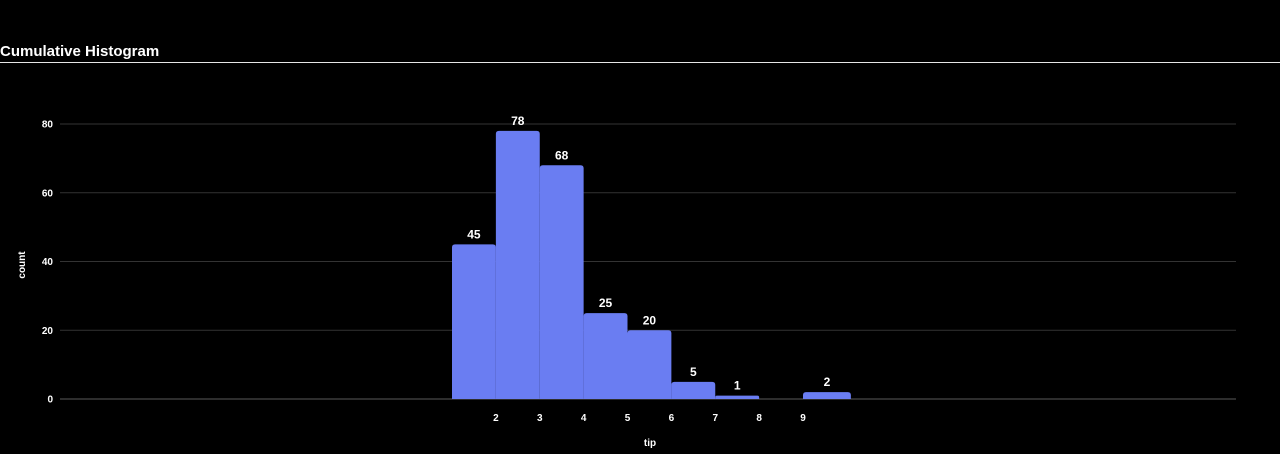 The width and height of the screenshot is (1280, 454). What do you see at coordinates (650, 320) in the screenshot?
I see `bar-value-label: 20` at bounding box center [650, 320].